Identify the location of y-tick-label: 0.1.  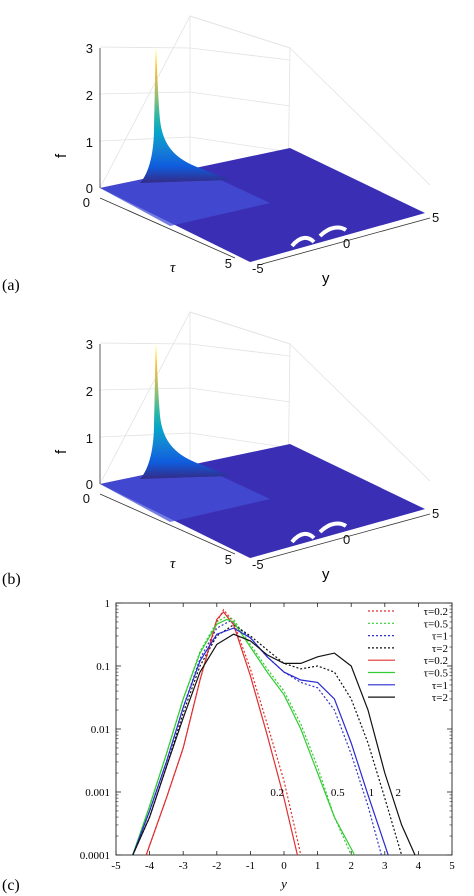
(103, 667).